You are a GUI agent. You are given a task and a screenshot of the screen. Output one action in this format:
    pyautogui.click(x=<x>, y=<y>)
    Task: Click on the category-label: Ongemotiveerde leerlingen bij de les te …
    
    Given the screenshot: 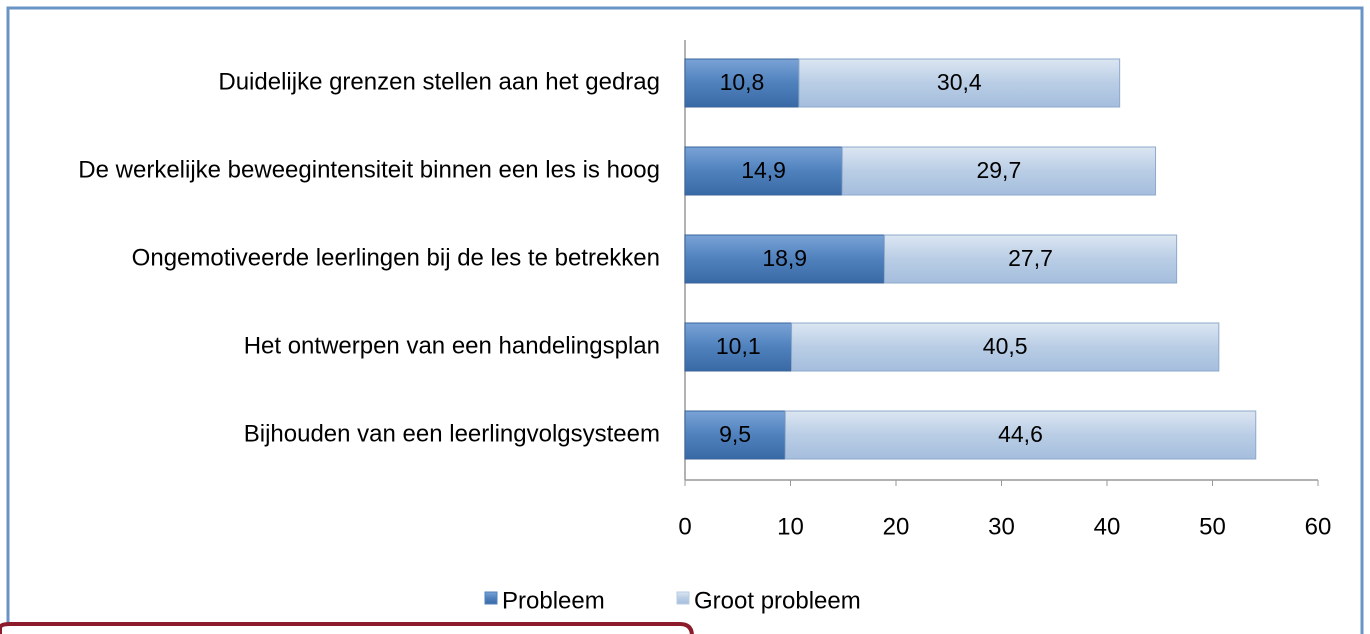 What is the action you would take?
    pyautogui.click(x=396, y=257)
    